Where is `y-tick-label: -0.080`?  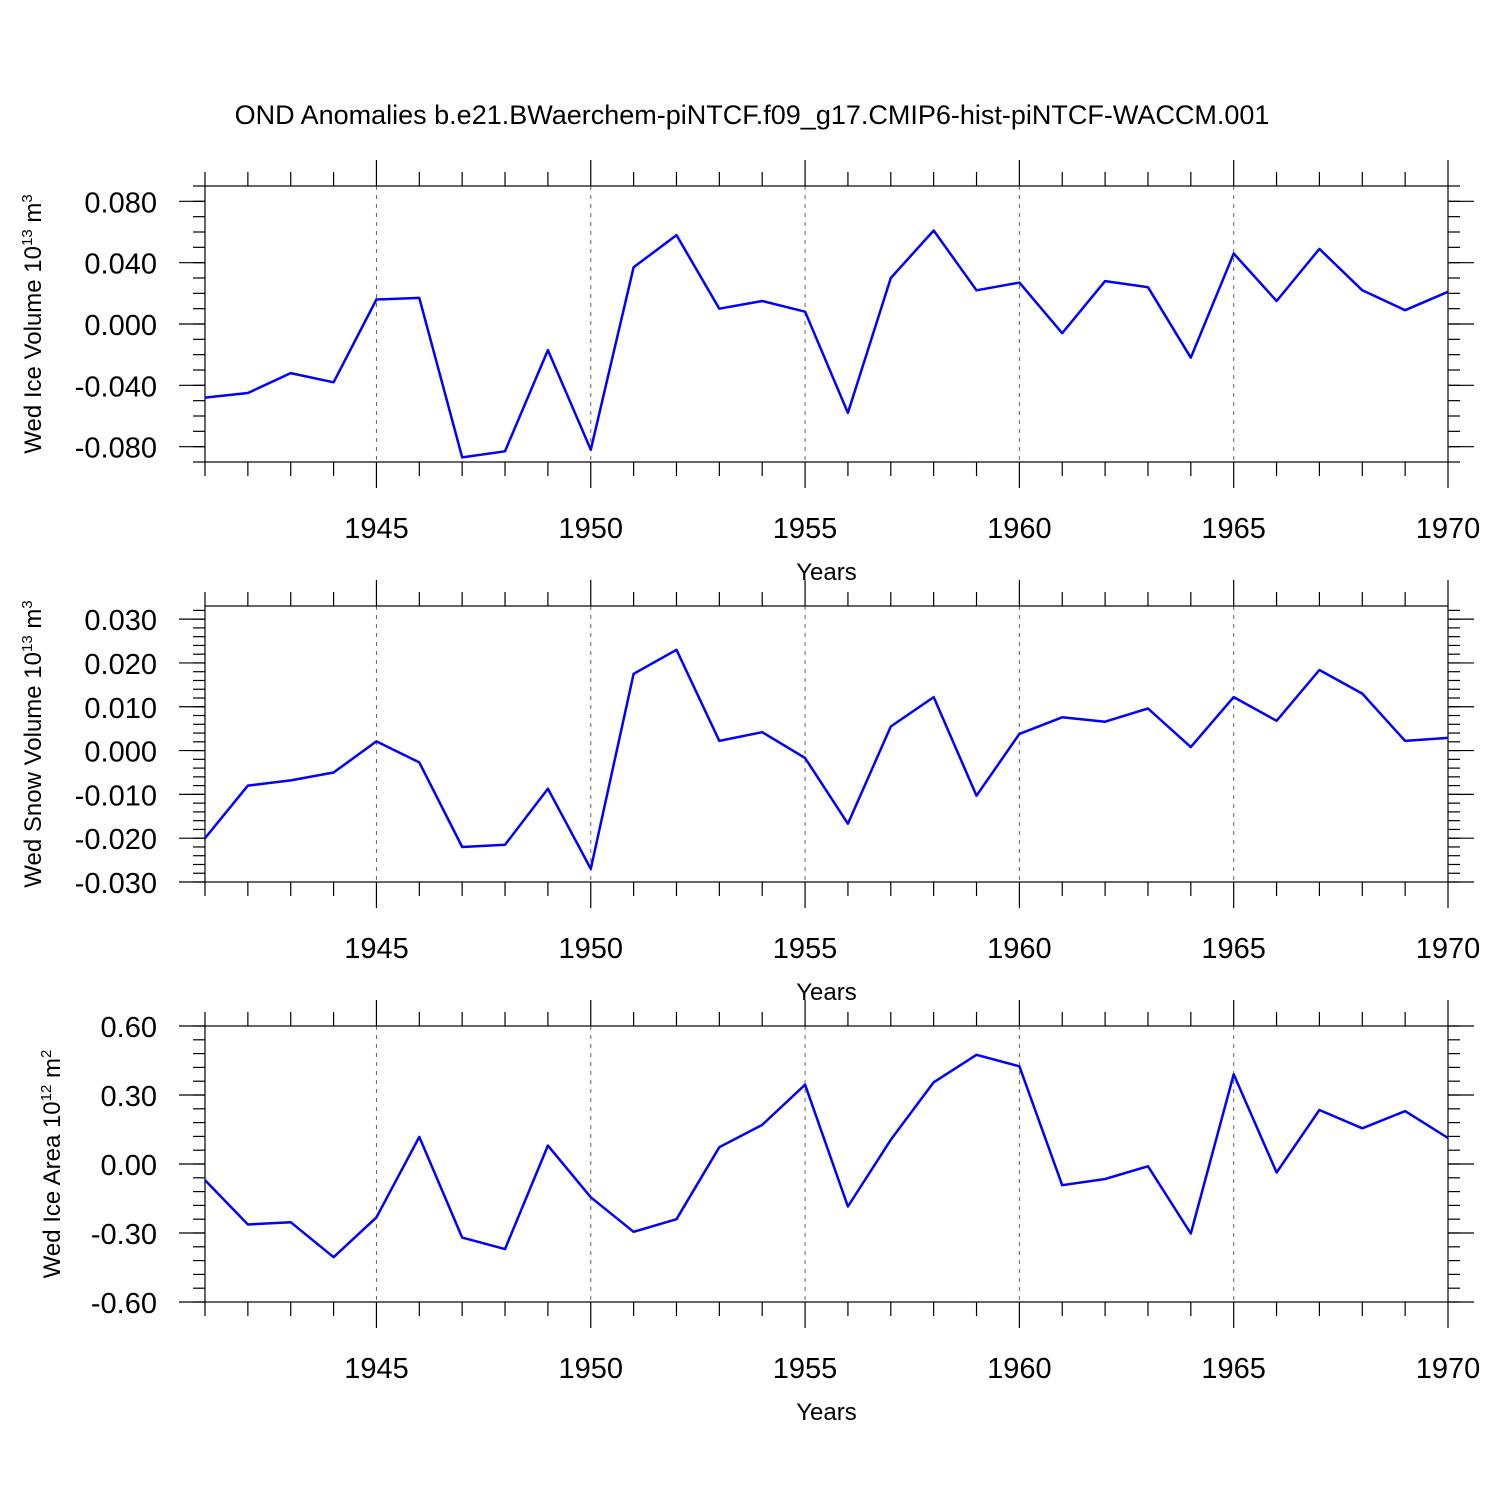 y-tick-label: -0.080 is located at coordinates (116, 449).